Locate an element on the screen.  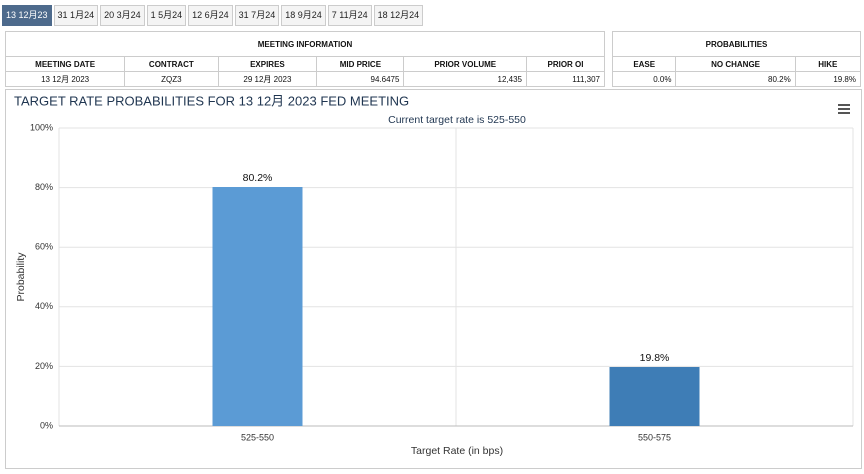
table-cell: 94.6475 is located at coordinates (360, 79).